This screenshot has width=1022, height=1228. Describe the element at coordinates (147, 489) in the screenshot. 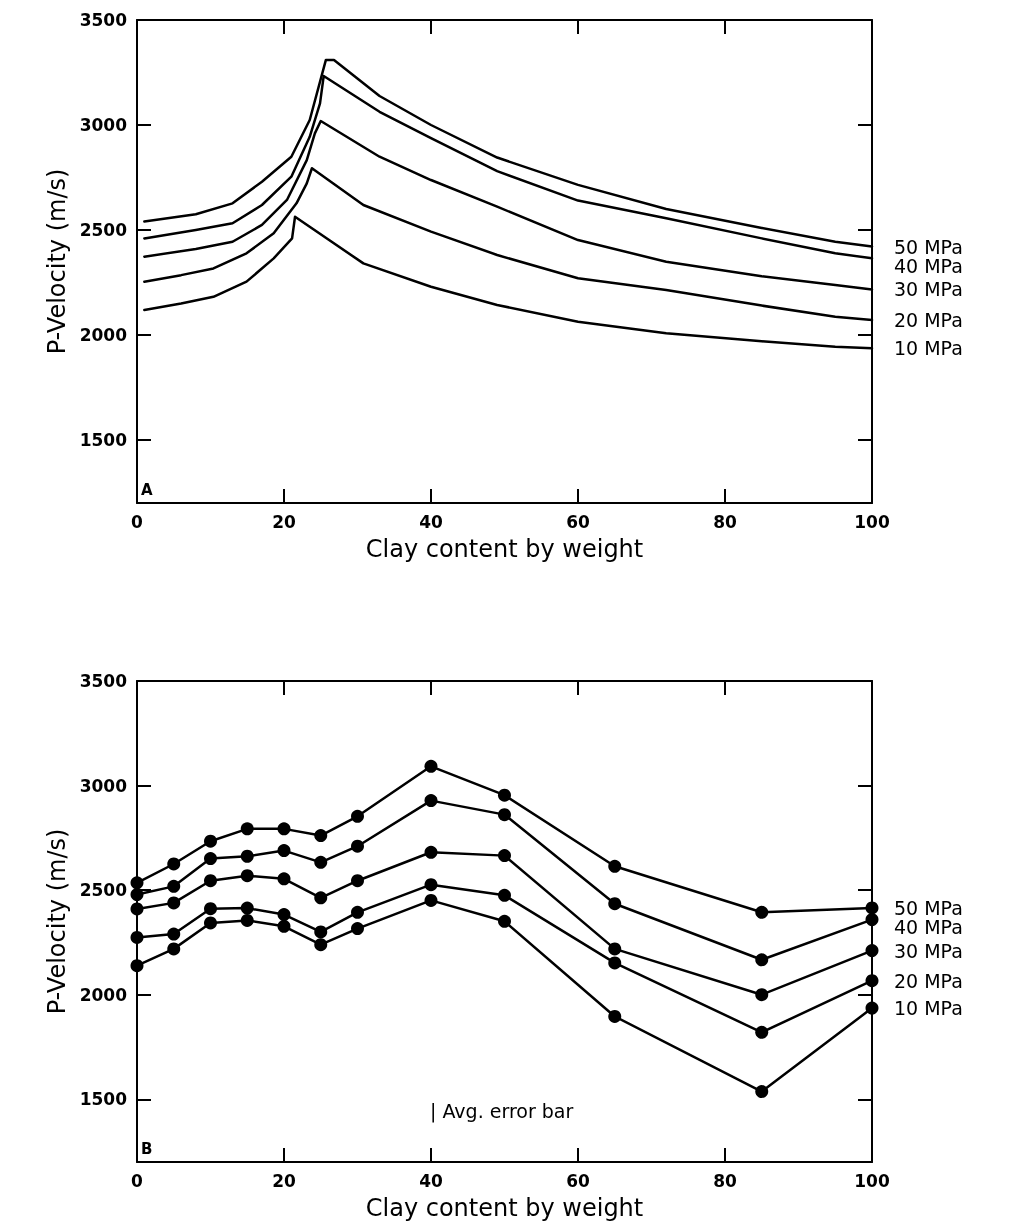

I see `annotation: A` at that location.